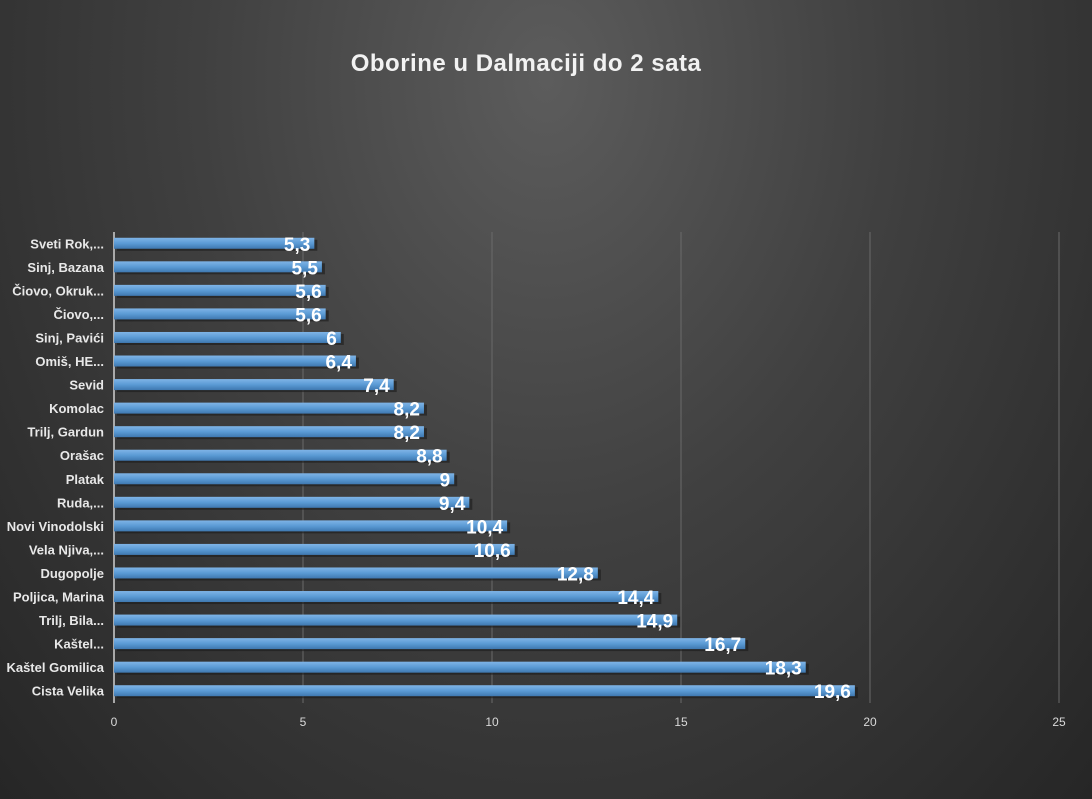 The height and width of the screenshot is (799, 1092). Describe the element at coordinates (1059, 722) in the screenshot. I see `x-tick-label: 25` at that location.